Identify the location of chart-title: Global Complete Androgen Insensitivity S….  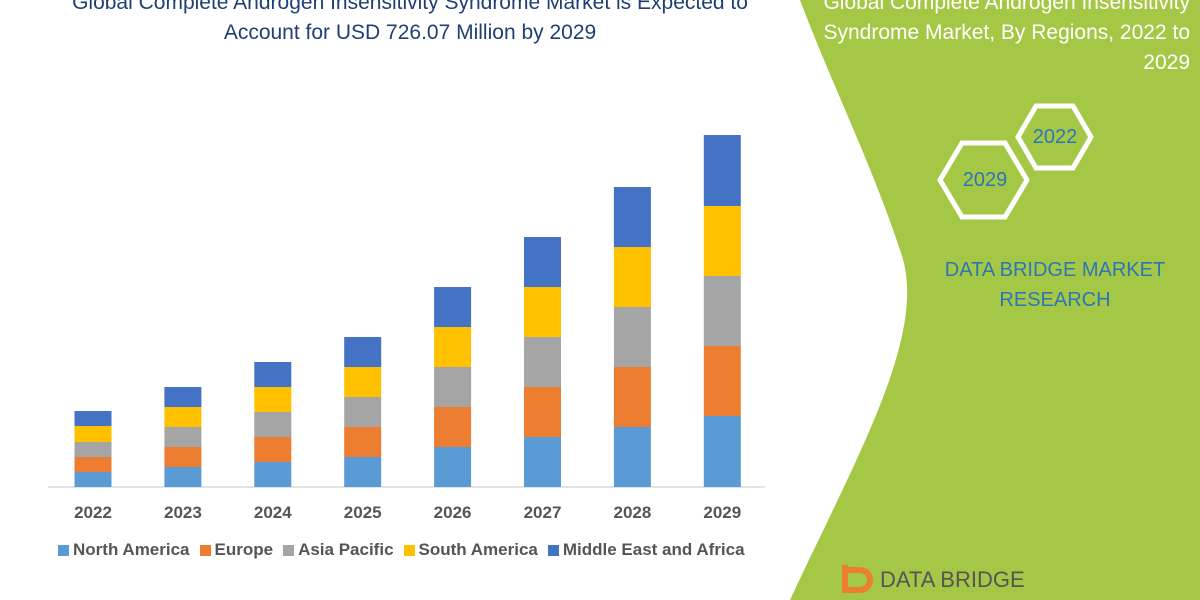
(410, 22).